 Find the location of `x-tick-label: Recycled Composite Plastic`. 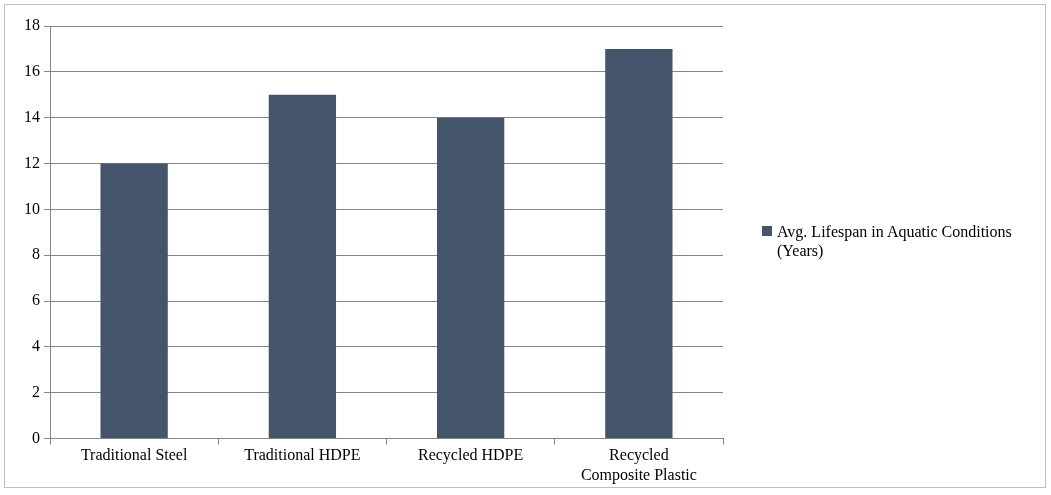

x-tick-label: Recycled Composite Plastic is located at coordinates (638, 465).